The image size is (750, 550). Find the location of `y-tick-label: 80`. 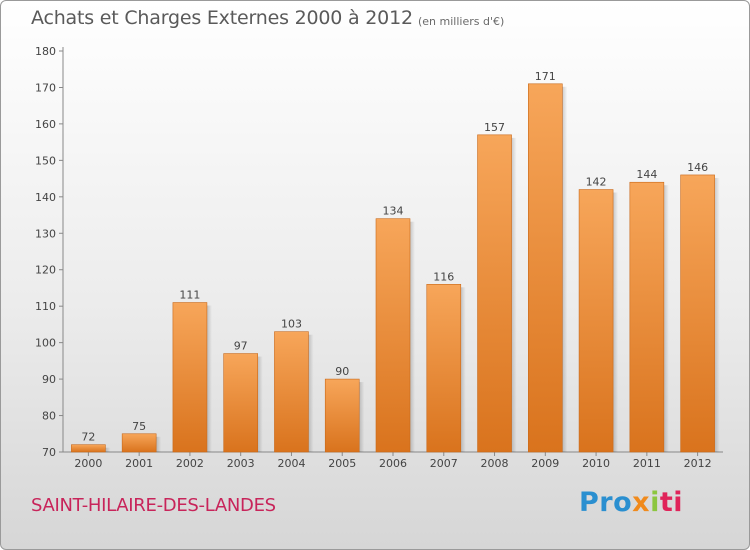

y-tick-label: 80 is located at coordinates (49, 416).